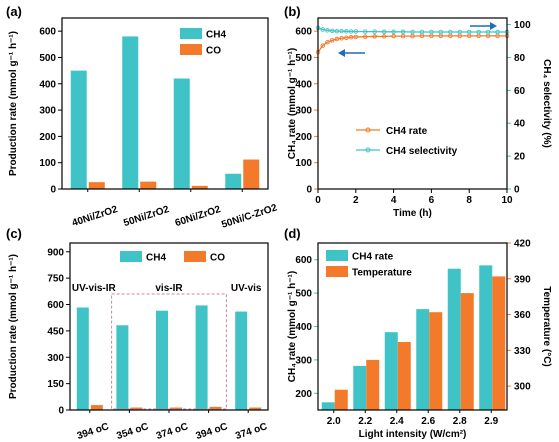 The width and height of the screenshot is (559, 442). I want to click on panel-b-legend-marker-sel, so click(368, 150).